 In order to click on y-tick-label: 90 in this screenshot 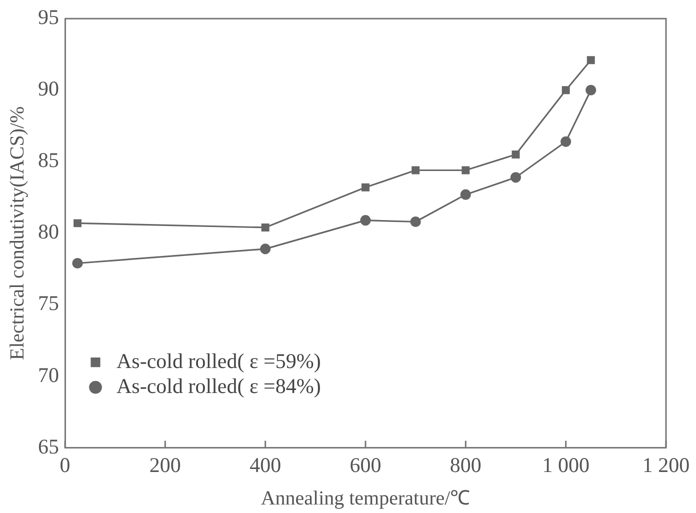, I will do `click(48, 88)`.